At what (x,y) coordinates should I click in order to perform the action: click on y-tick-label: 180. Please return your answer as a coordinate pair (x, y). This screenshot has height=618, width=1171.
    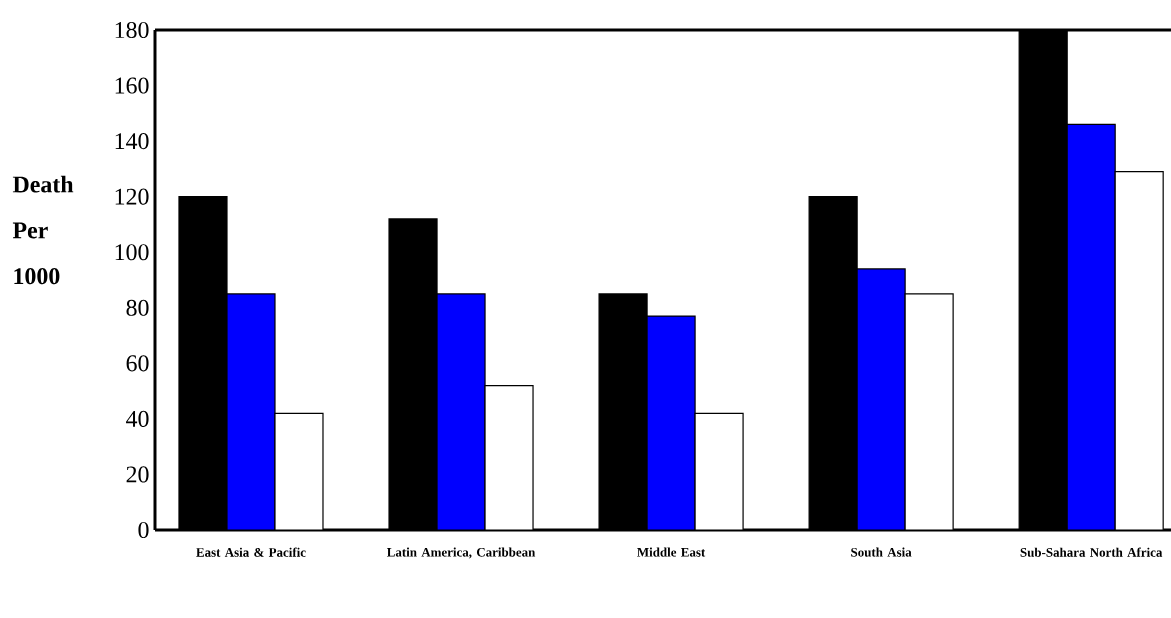
    Looking at the image, I should click on (132, 30).